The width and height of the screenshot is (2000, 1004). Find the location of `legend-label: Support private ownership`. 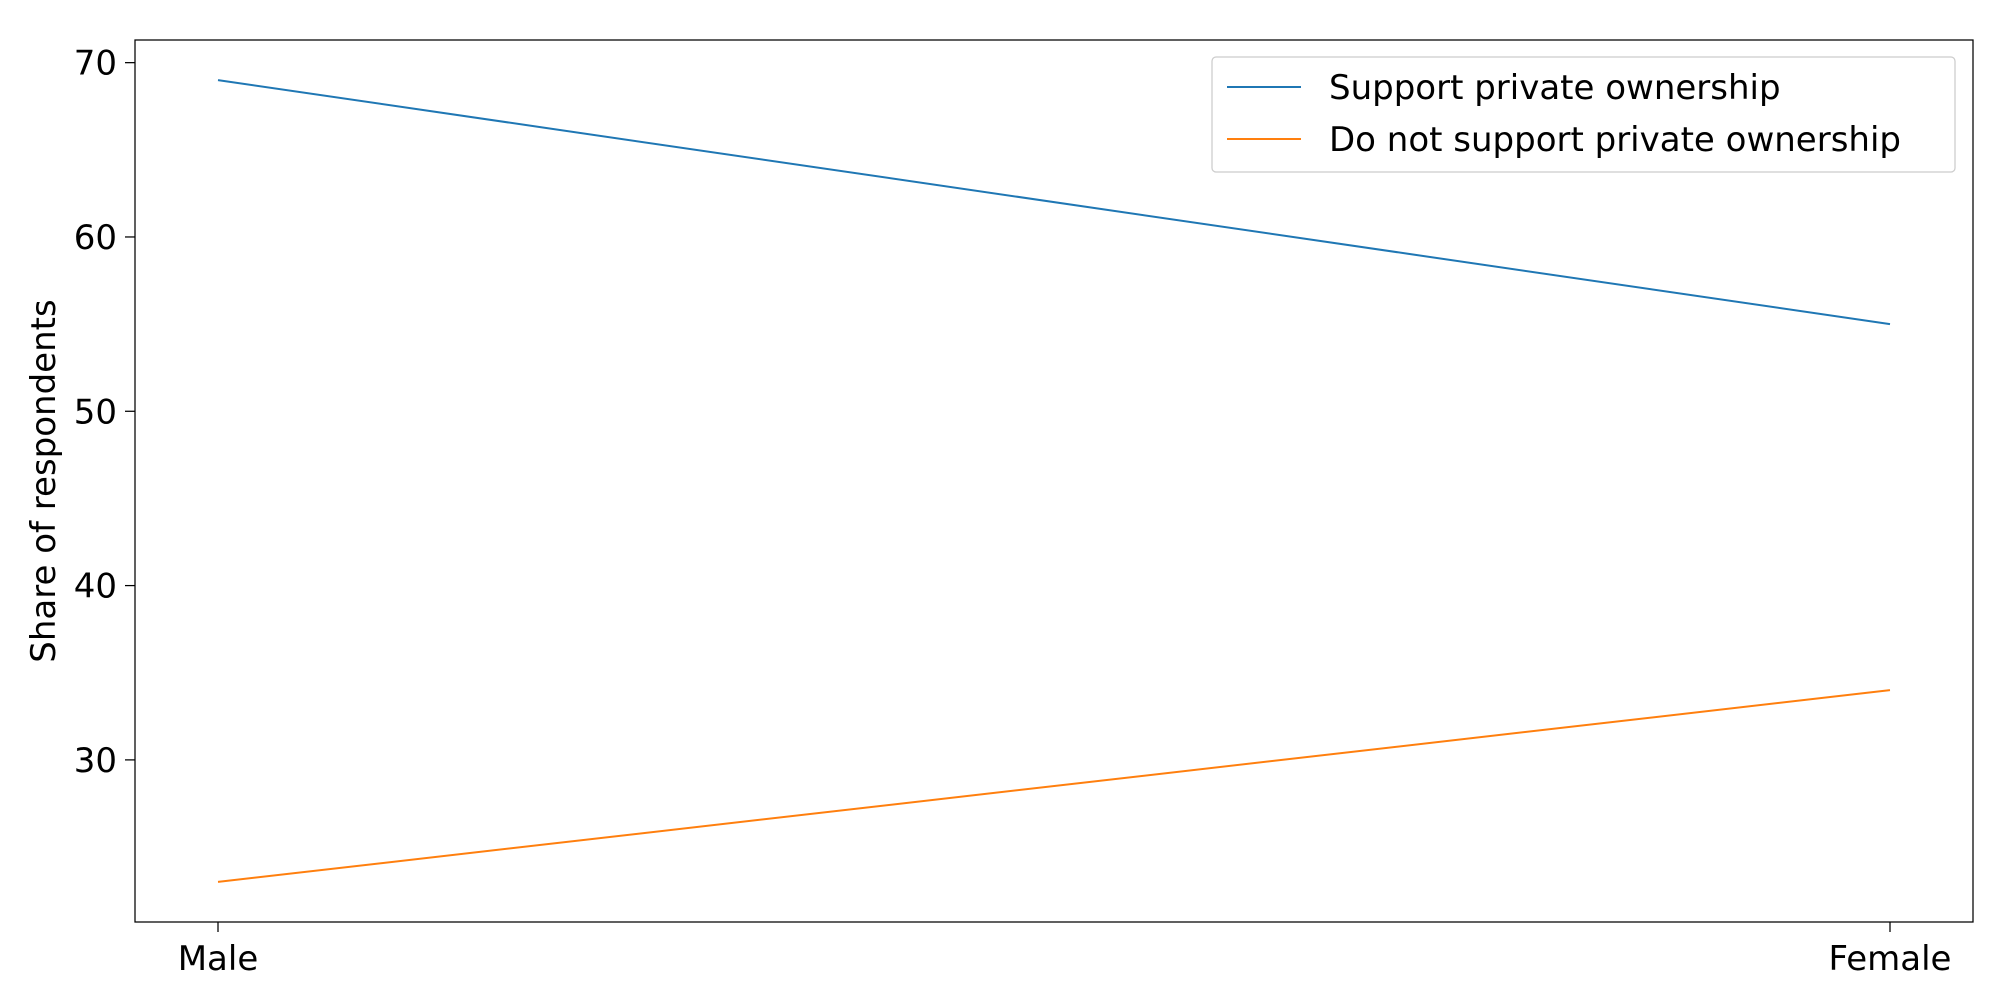

legend-label: Support private ownership is located at coordinates (1555, 88).